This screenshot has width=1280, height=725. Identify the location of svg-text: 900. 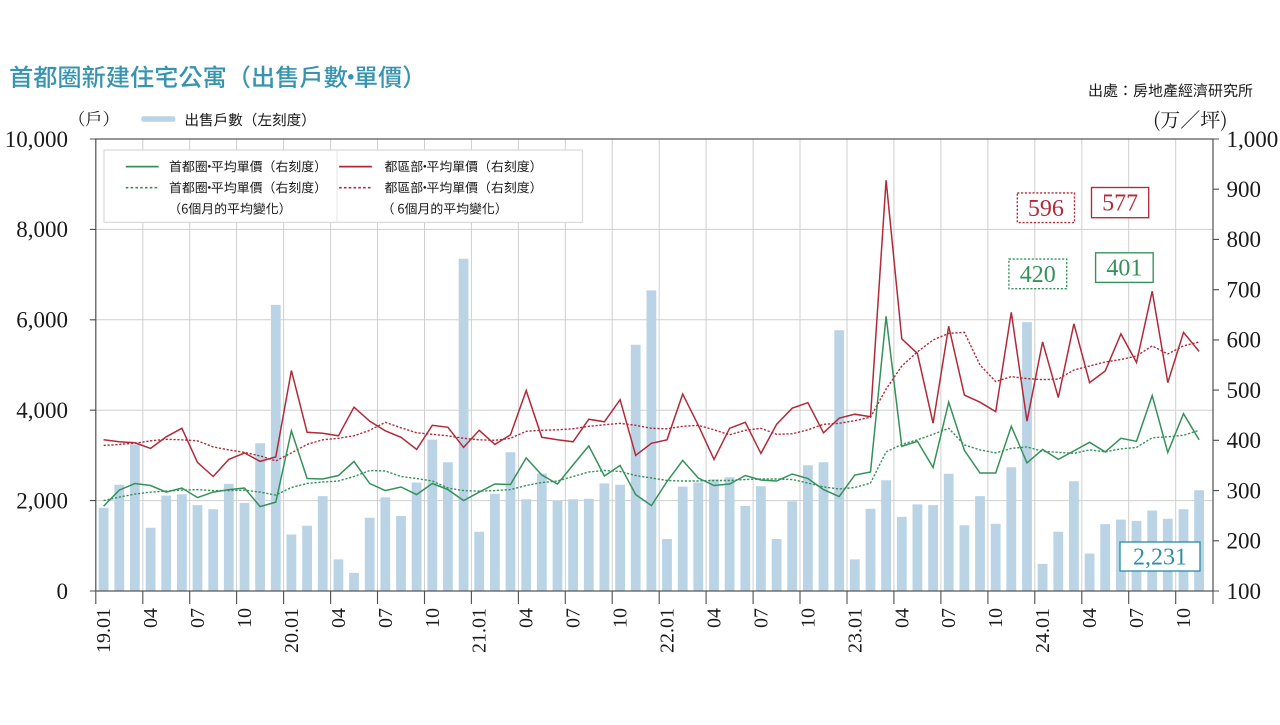
(1244, 189).